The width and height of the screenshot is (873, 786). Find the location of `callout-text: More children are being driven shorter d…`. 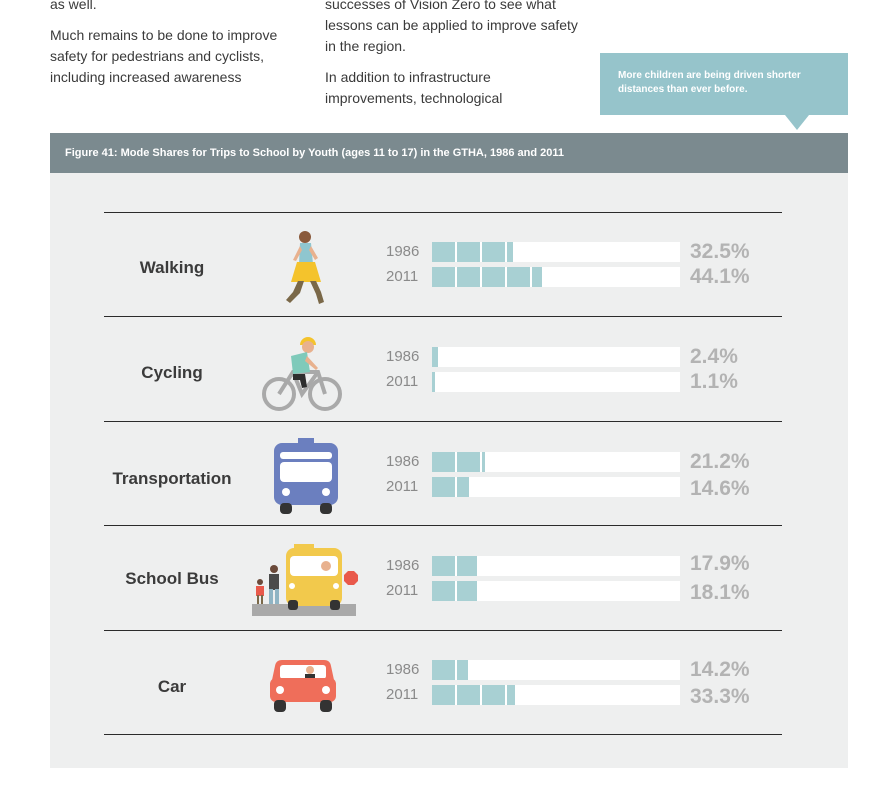

callout-text: More children are being driven shorter d… is located at coordinates (709, 82).